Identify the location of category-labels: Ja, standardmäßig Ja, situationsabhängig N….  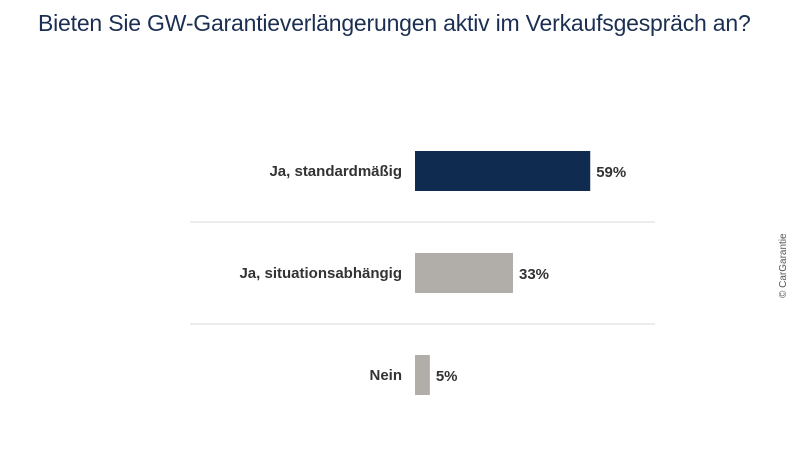
(320, 273).